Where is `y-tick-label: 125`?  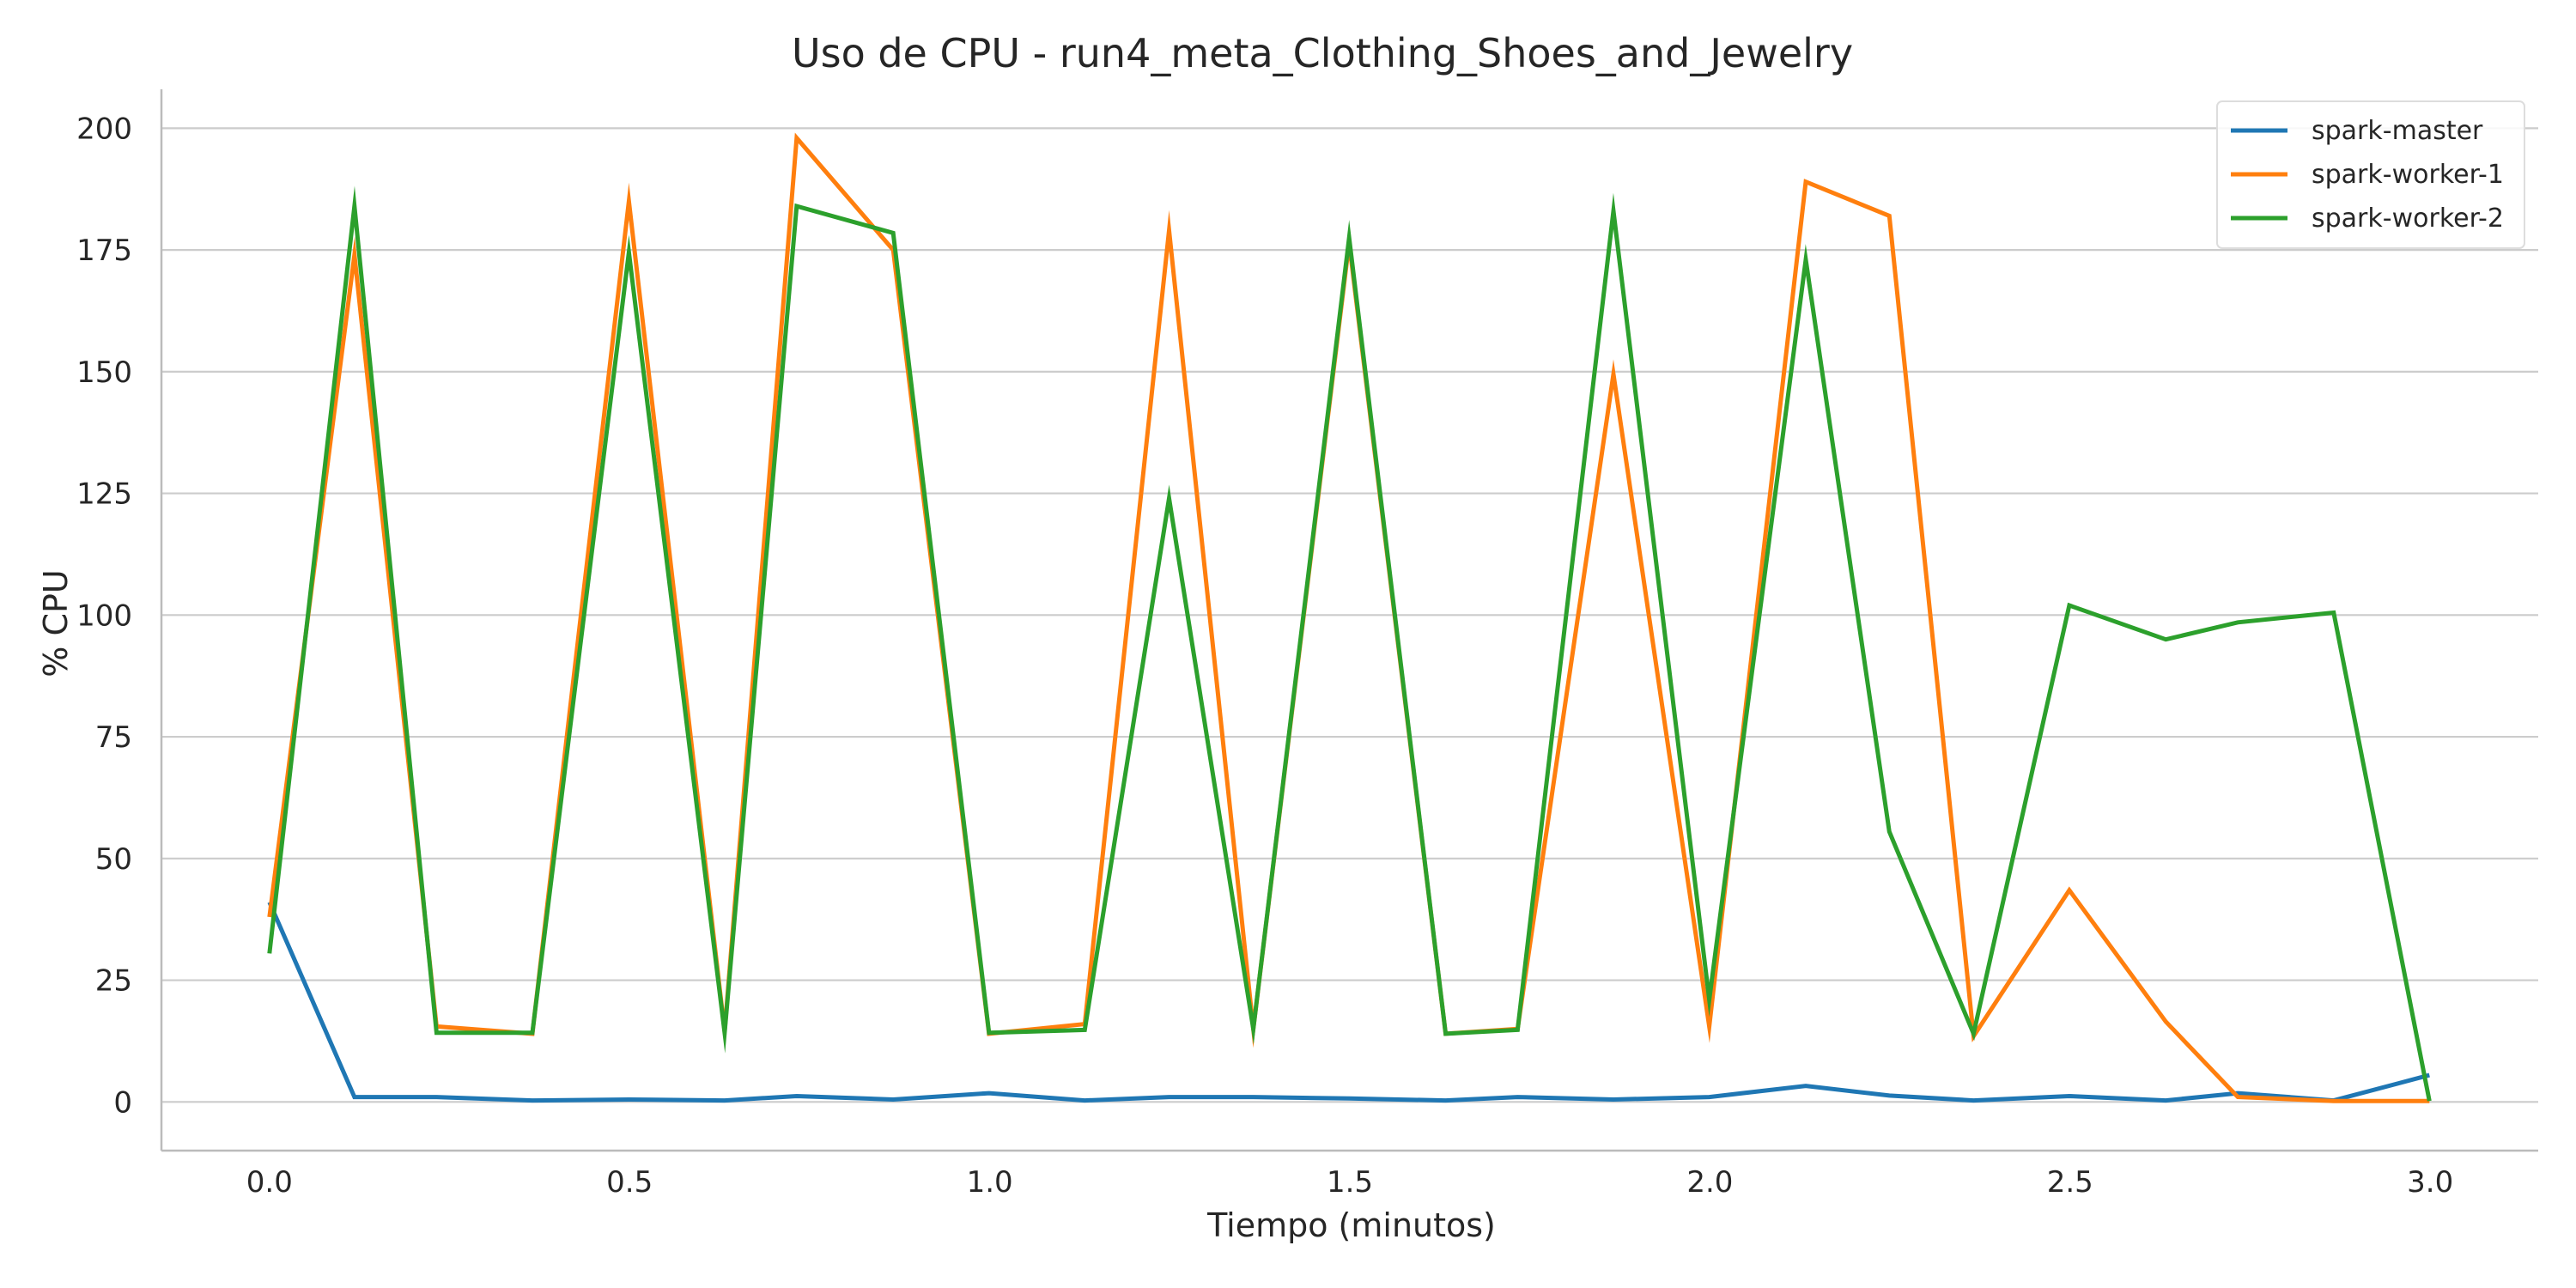 y-tick-label: 125 is located at coordinates (104, 494).